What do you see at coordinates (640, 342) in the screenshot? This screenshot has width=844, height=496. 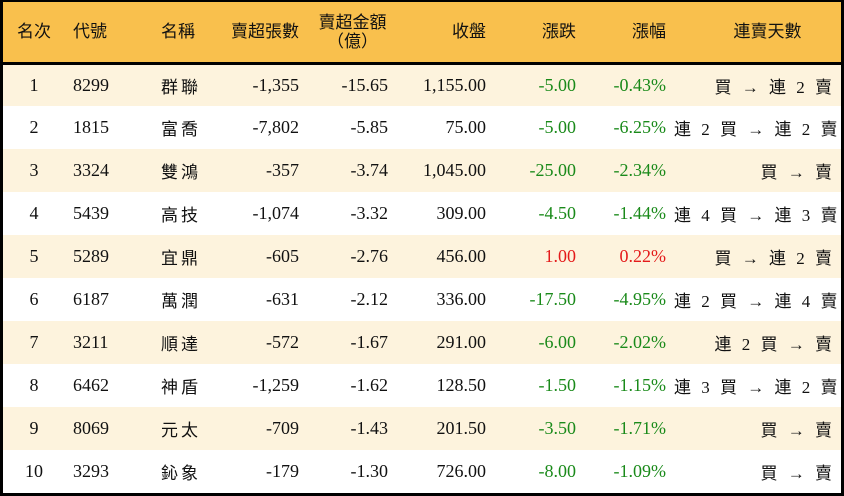 I see `change-pct-cell: -2.02%` at bounding box center [640, 342].